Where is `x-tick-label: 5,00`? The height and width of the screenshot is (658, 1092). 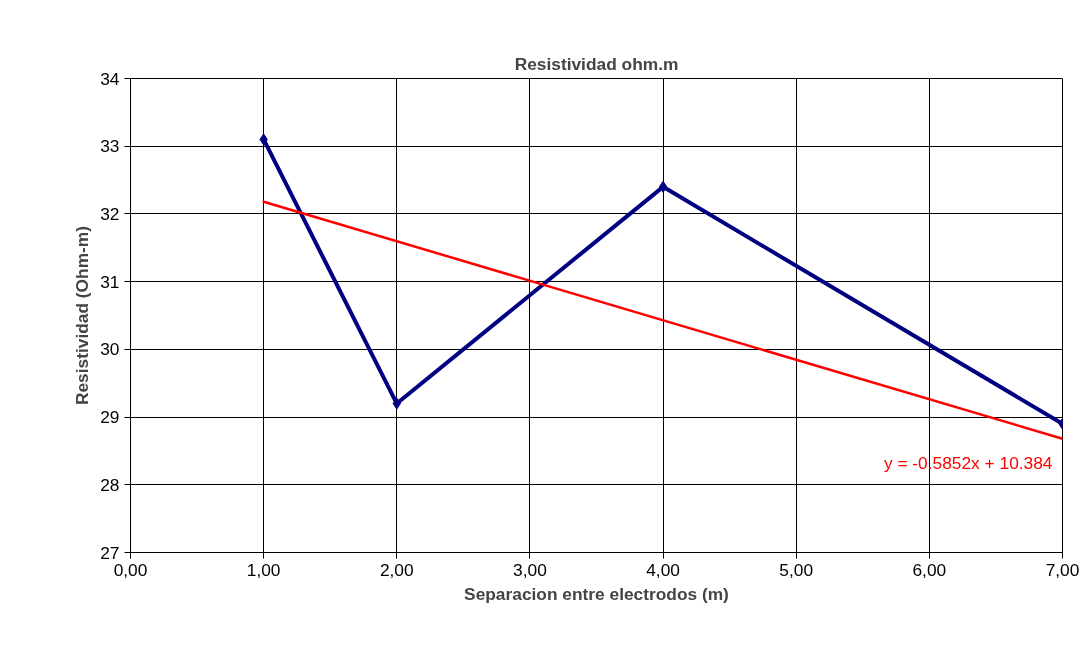
x-tick-label: 5,00 is located at coordinates (796, 569).